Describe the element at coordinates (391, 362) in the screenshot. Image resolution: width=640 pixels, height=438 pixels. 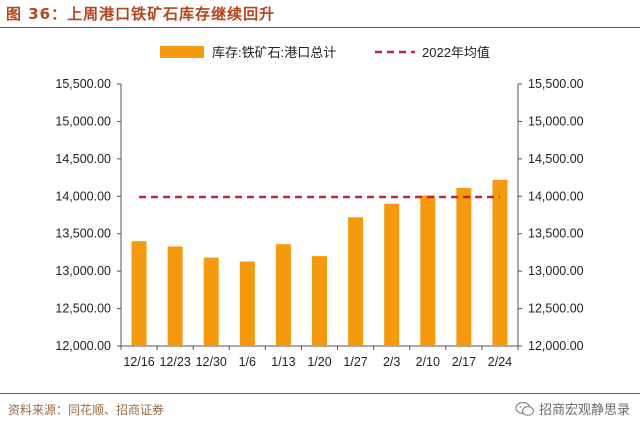
I see `x-tick-label: 2/3` at that location.